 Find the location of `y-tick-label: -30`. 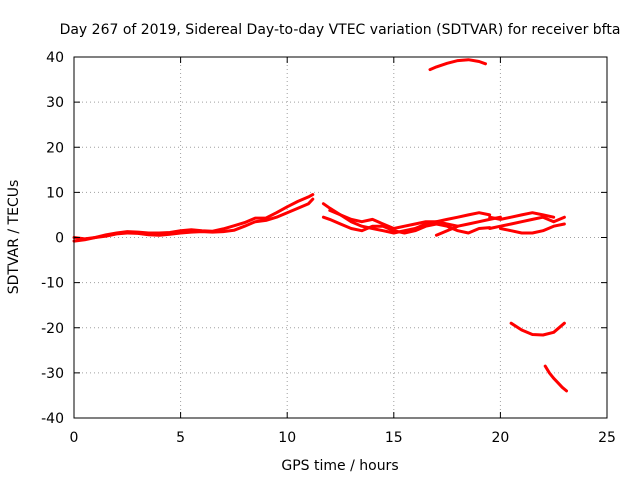

y-tick-label: -30 is located at coordinates (52, 374).